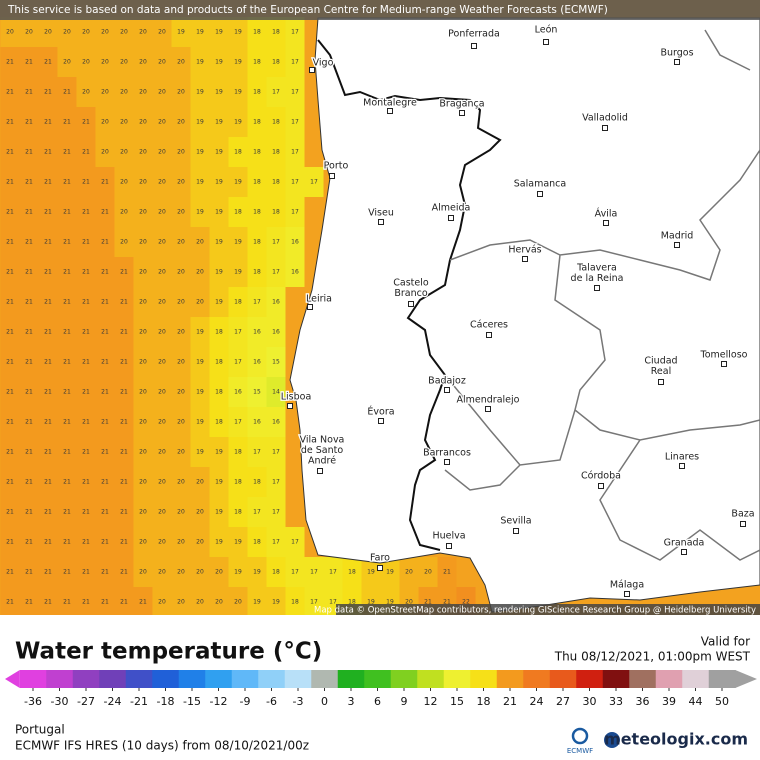 The height and width of the screenshot is (760, 760). Describe the element at coordinates (580, 751) in the screenshot. I see `ecmwf-logo-text: ECMWF` at that location.